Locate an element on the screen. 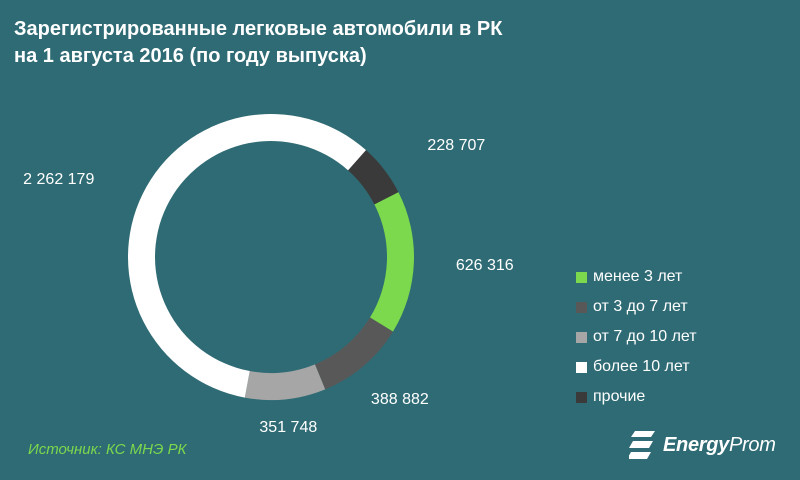 The height and width of the screenshot is (480, 800). legend-label: от 3 до 7 лет is located at coordinates (640, 306).